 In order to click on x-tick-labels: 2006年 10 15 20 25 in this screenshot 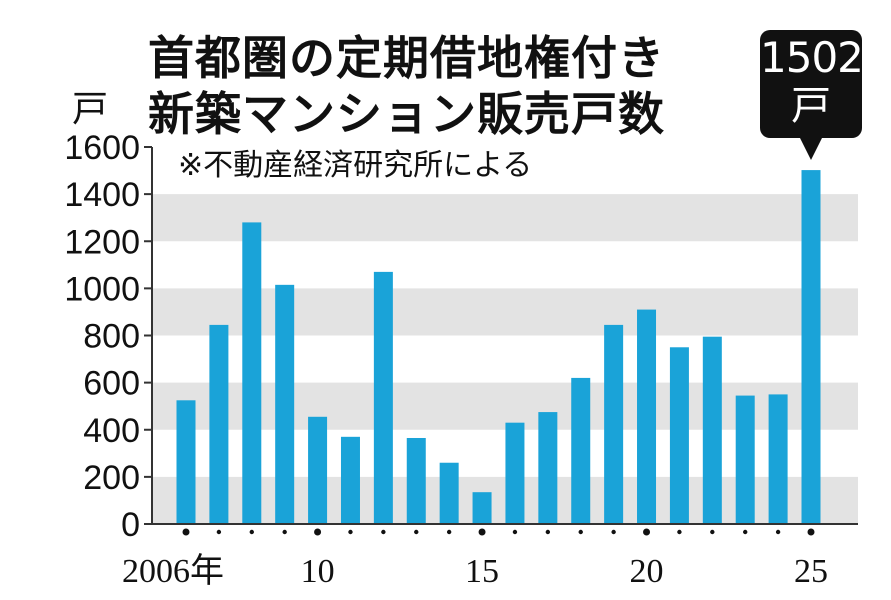, I will do `click(475, 571)`.